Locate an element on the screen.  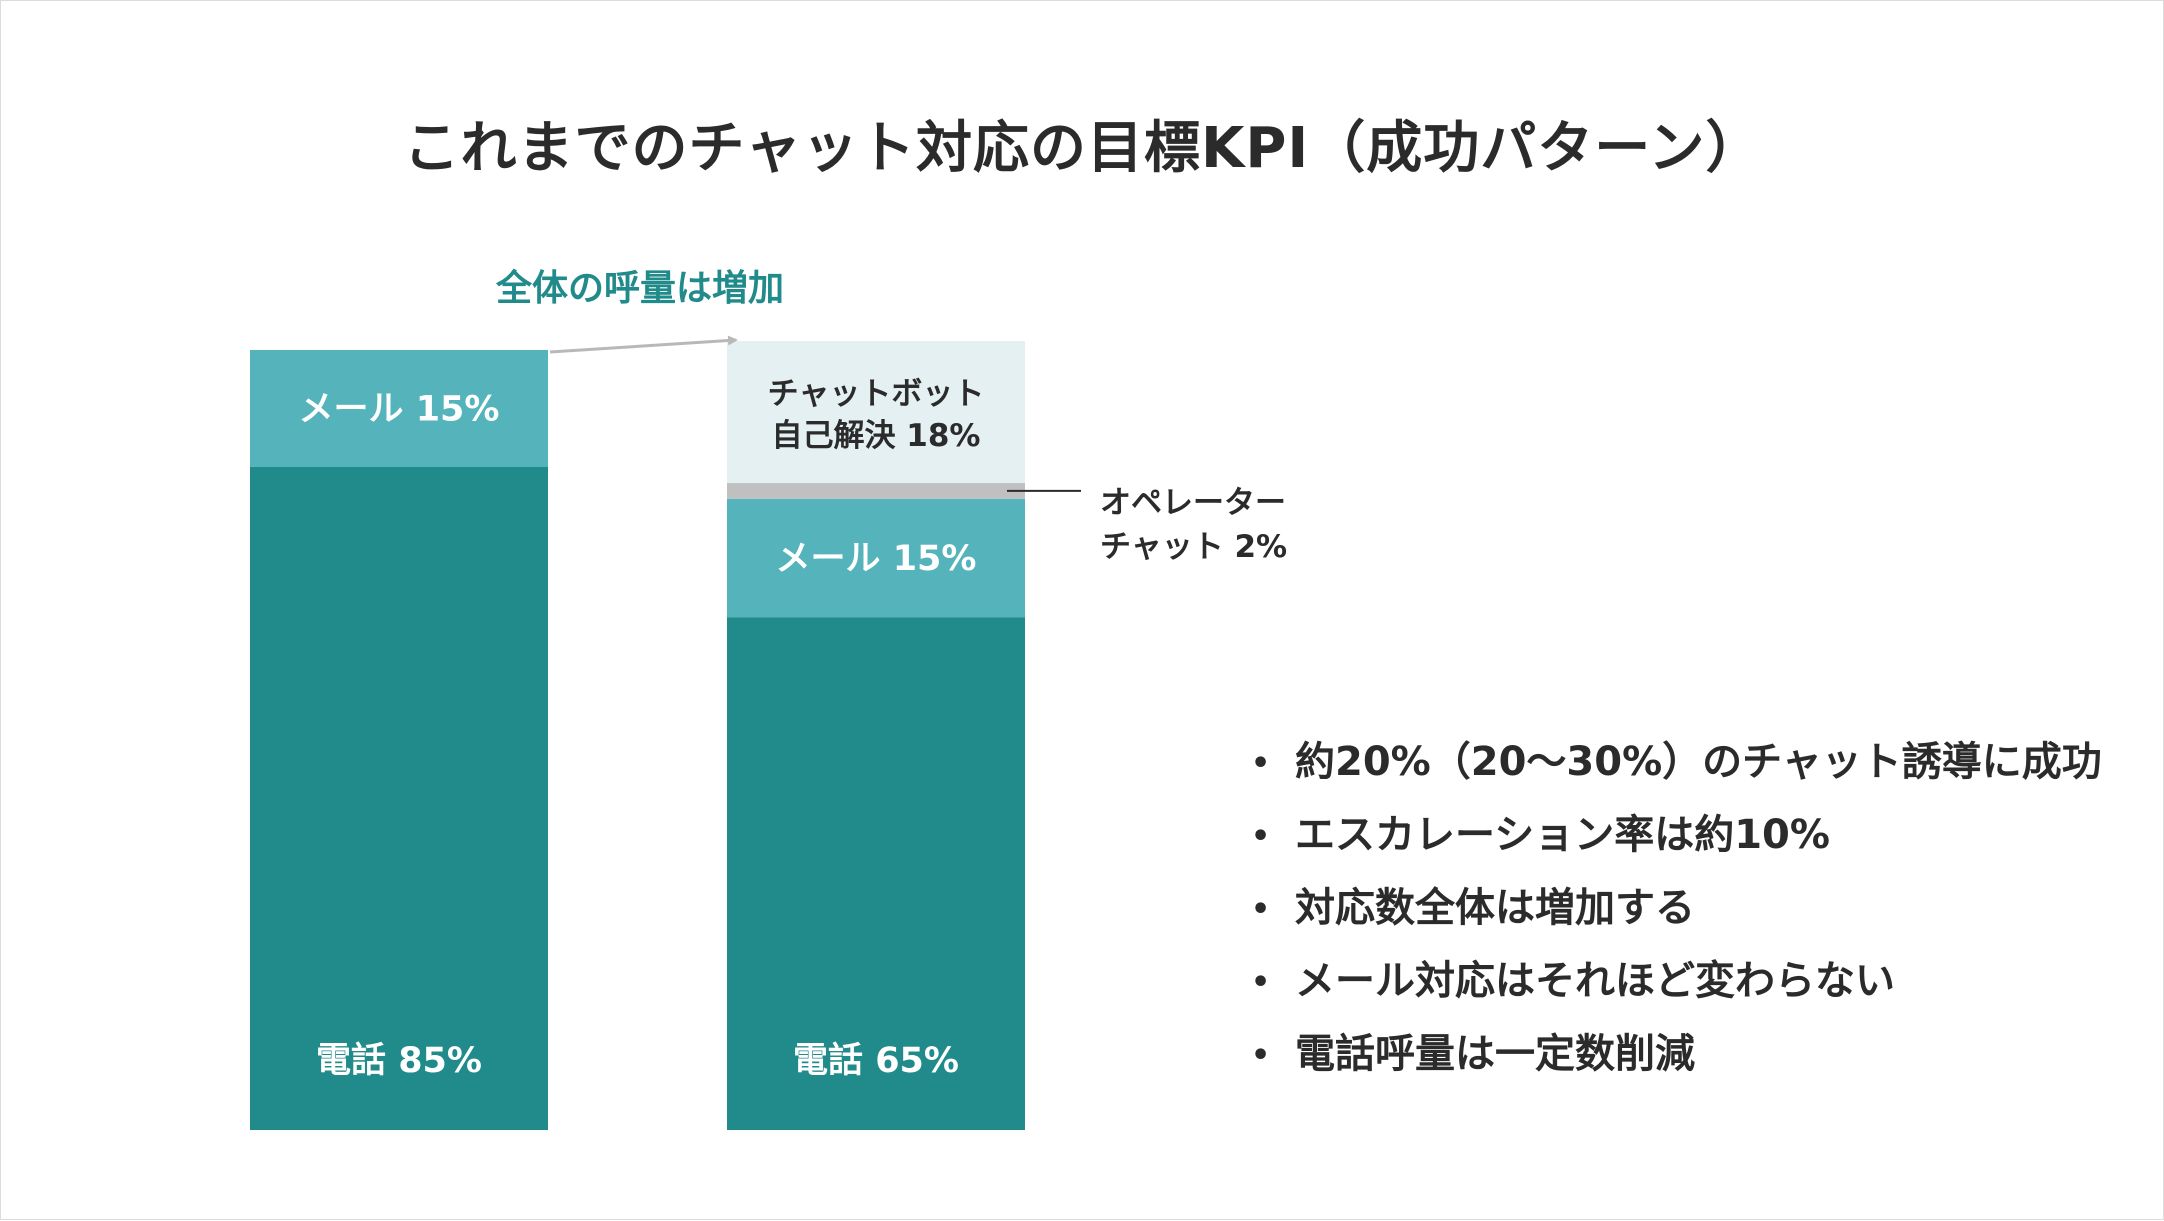
bar-label-chatbot-line-2: 自己解決 18% is located at coordinates (876, 436).